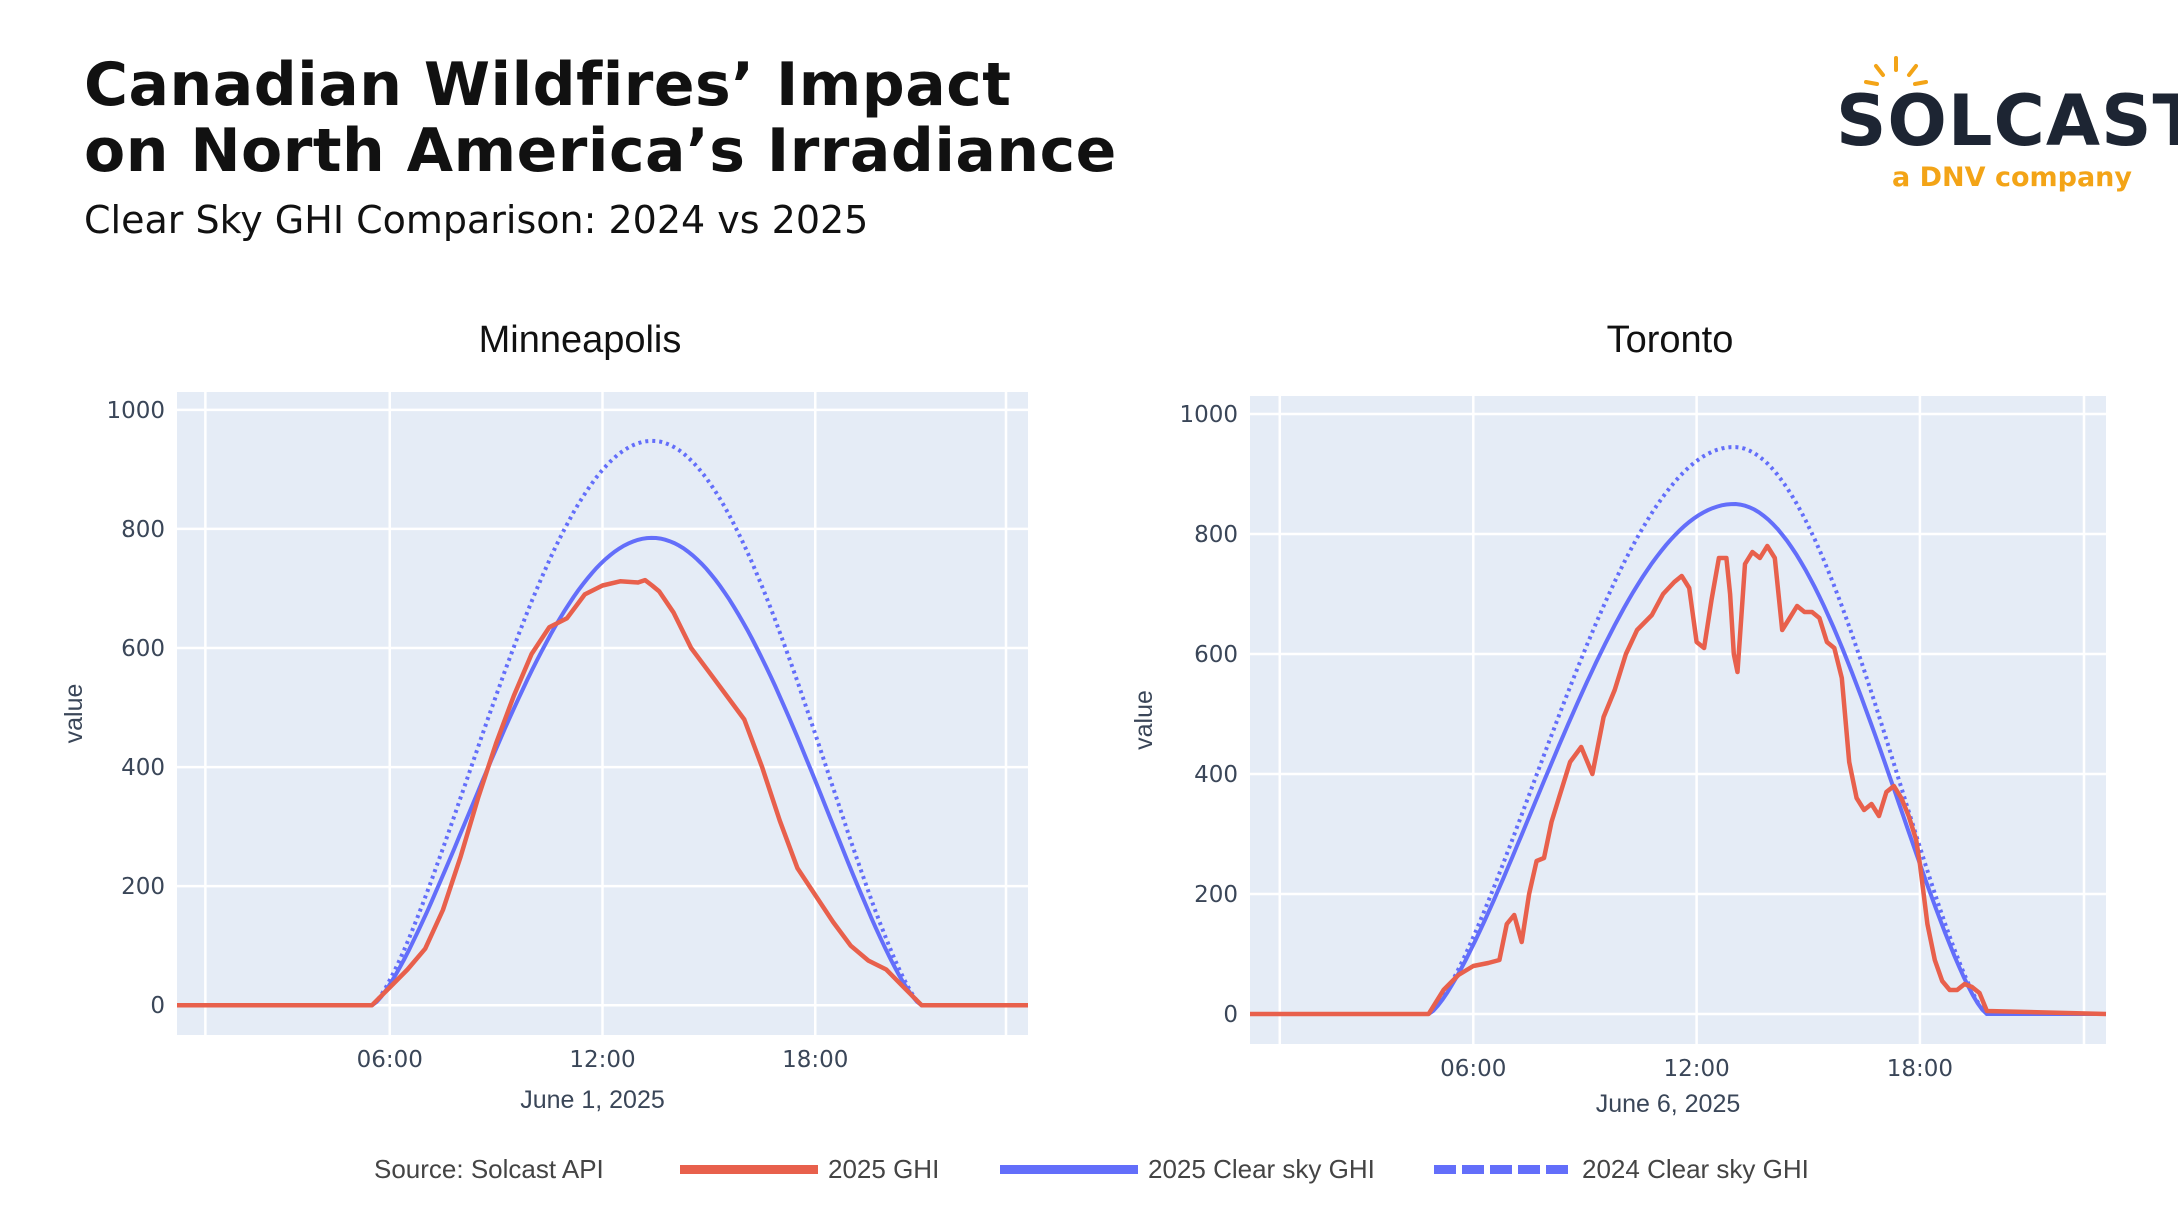 This screenshot has width=2178, height=1224. What do you see at coordinates (1230, 1015) in the screenshot?
I see `chart1-ytick-label: 0` at bounding box center [1230, 1015].